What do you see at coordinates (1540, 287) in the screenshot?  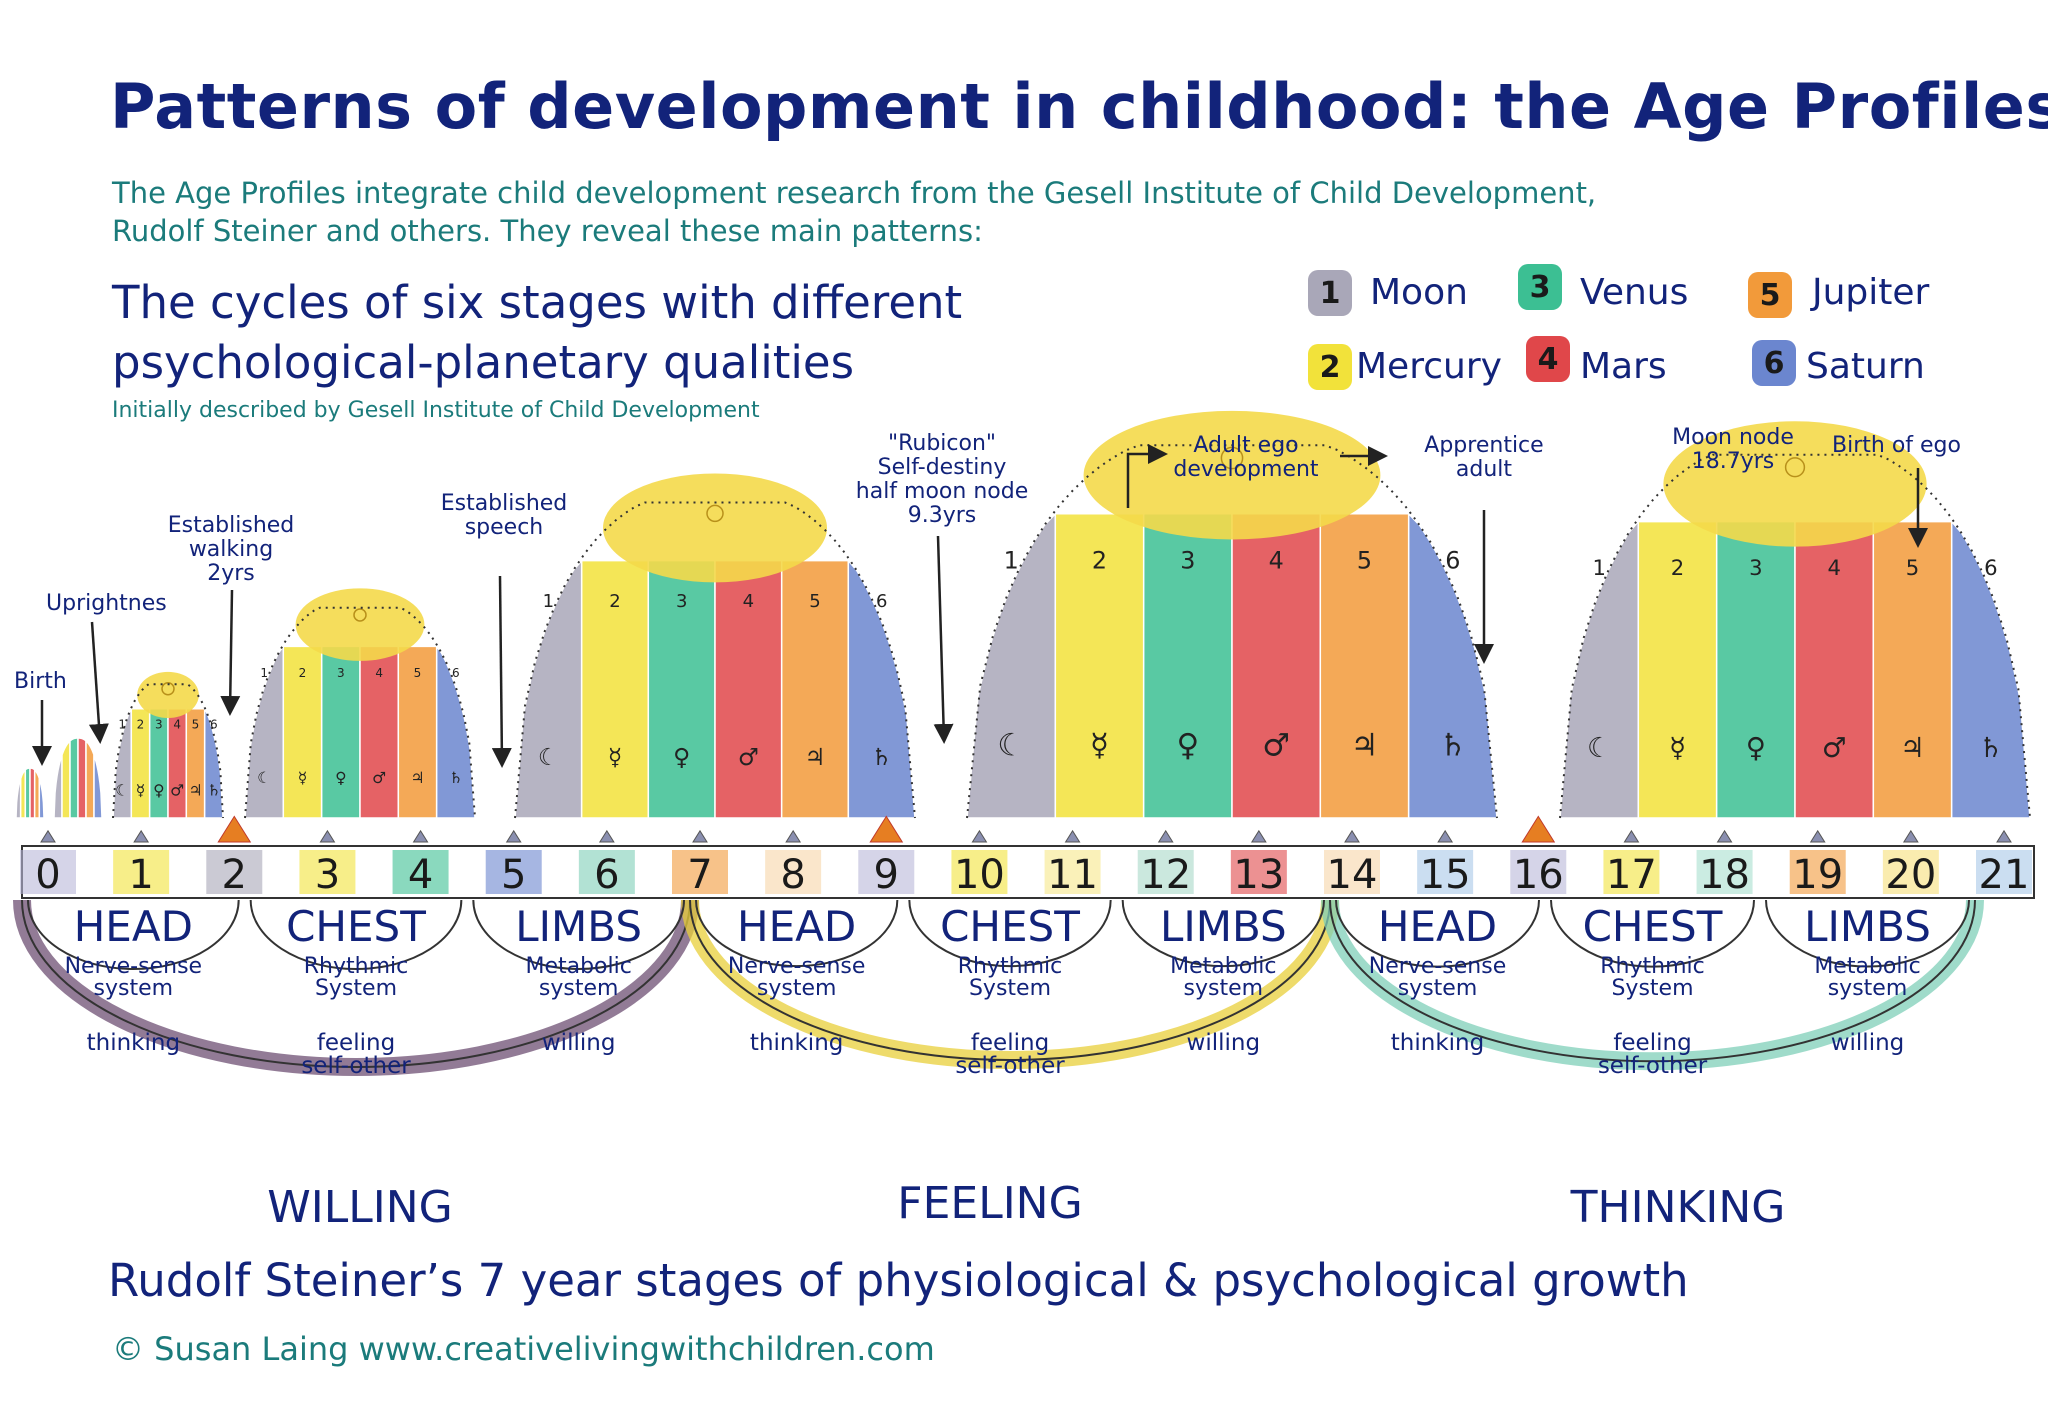 I see `legend-badge-venus: 3` at bounding box center [1540, 287].